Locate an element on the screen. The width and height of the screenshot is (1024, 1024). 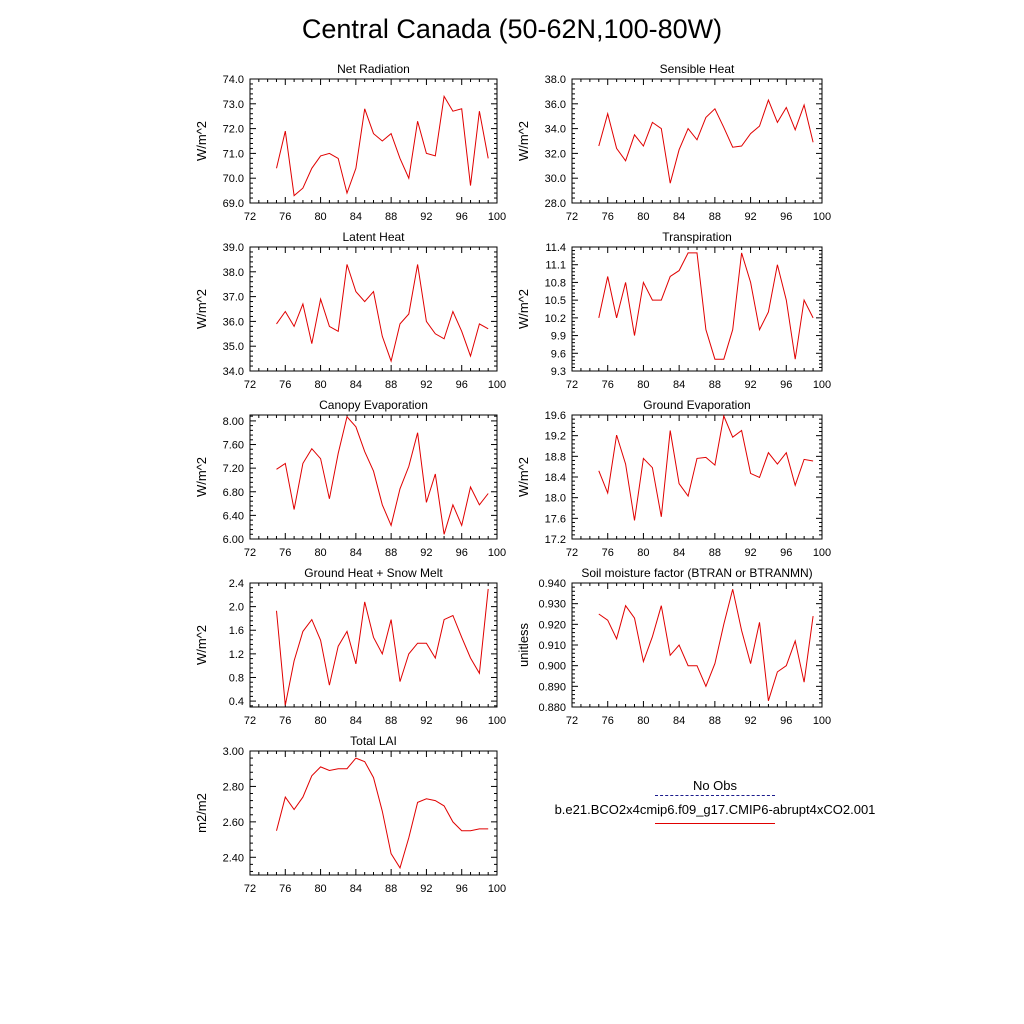
y-tick-label: 0.920 is located at coordinates (552, 625).